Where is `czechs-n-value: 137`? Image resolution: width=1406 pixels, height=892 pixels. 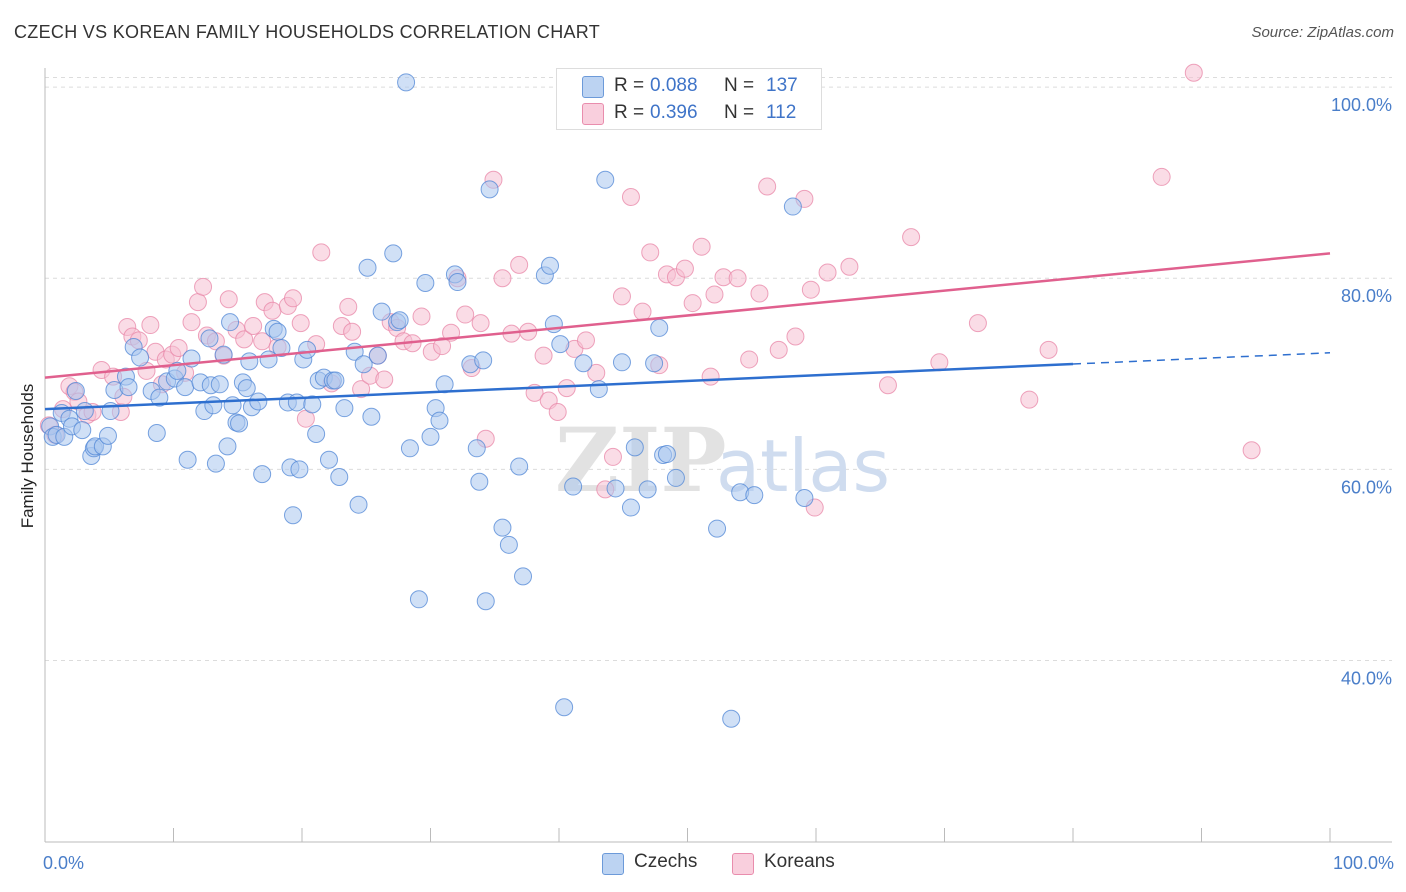 czechs-n-value: 137 is located at coordinates (782, 85).